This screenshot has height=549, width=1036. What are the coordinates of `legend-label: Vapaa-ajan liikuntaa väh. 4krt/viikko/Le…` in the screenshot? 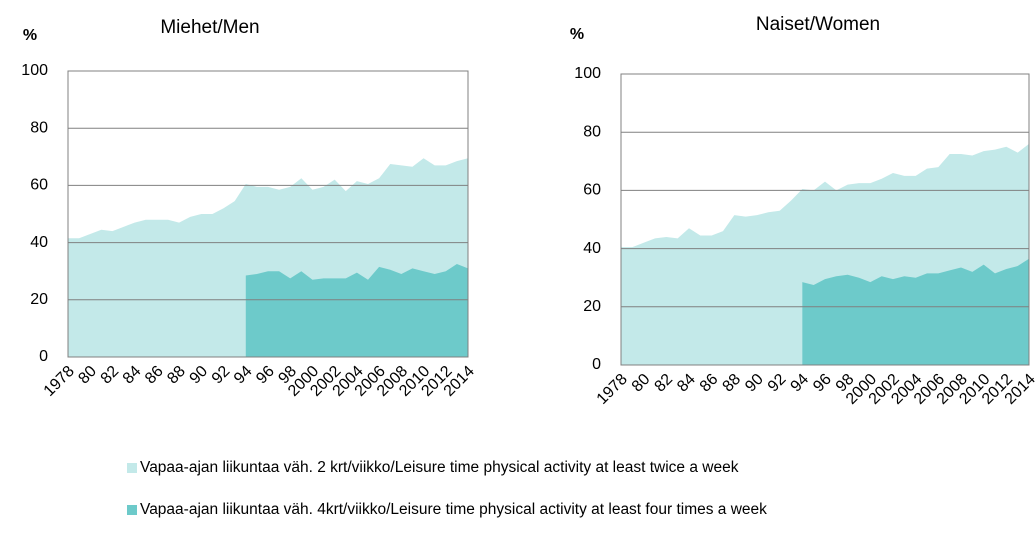 It's located at (453, 509).